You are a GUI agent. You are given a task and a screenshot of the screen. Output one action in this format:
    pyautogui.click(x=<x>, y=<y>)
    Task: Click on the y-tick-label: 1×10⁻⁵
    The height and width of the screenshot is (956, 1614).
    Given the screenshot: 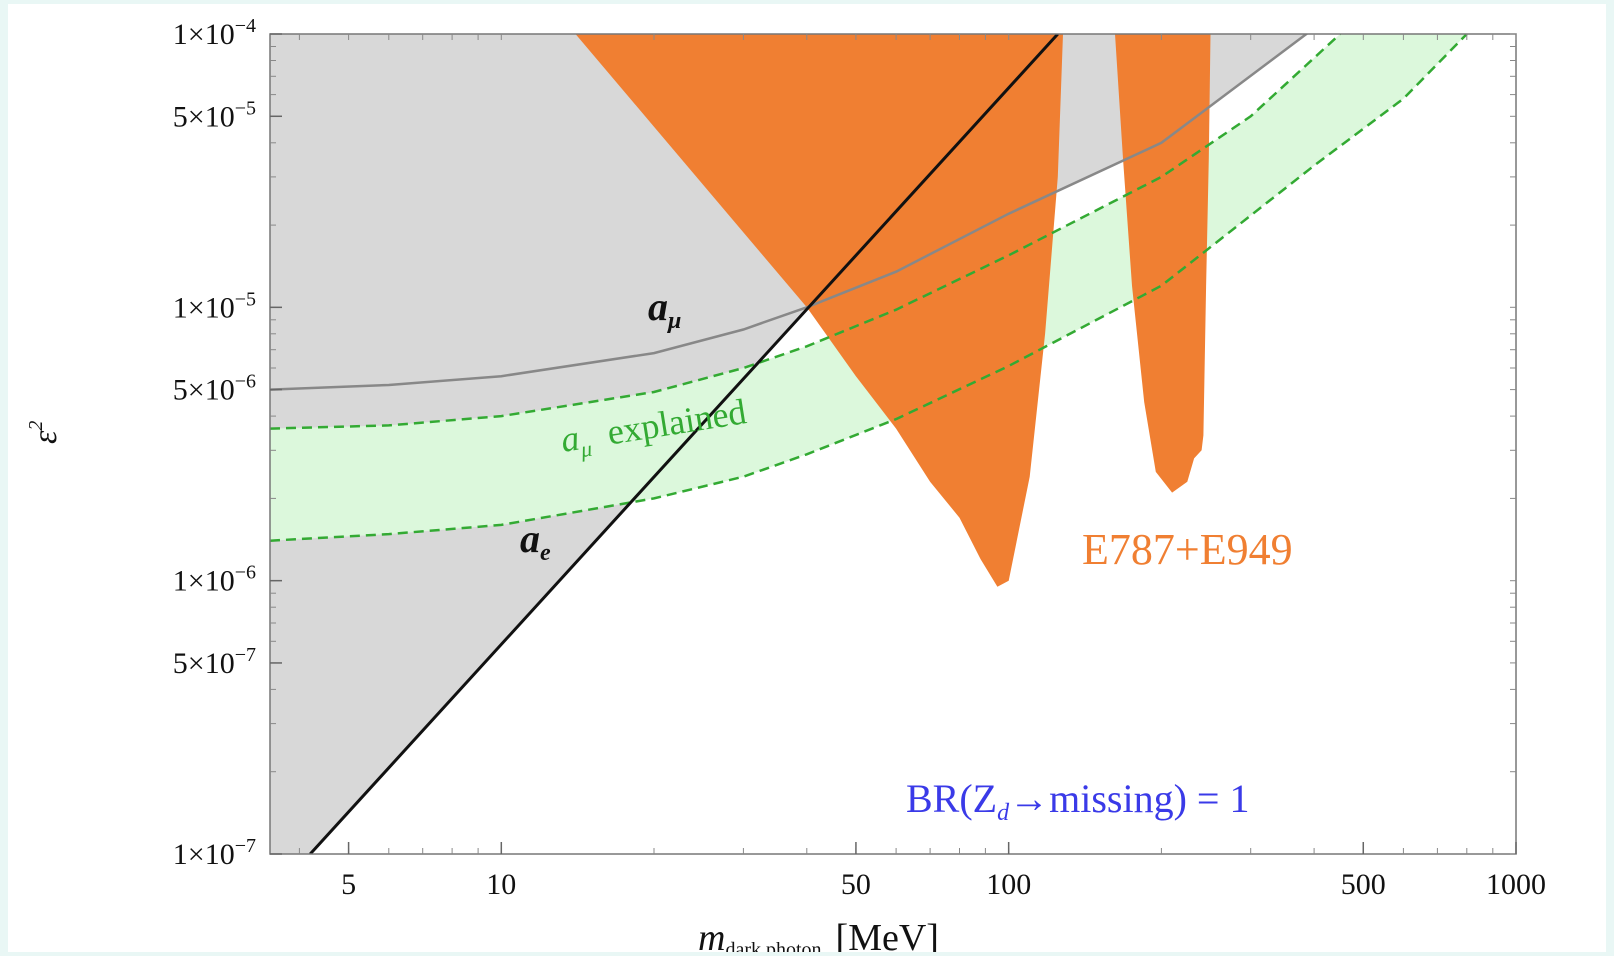 What is the action you would take?
    pyautogui.click(x=214, y=306)
    